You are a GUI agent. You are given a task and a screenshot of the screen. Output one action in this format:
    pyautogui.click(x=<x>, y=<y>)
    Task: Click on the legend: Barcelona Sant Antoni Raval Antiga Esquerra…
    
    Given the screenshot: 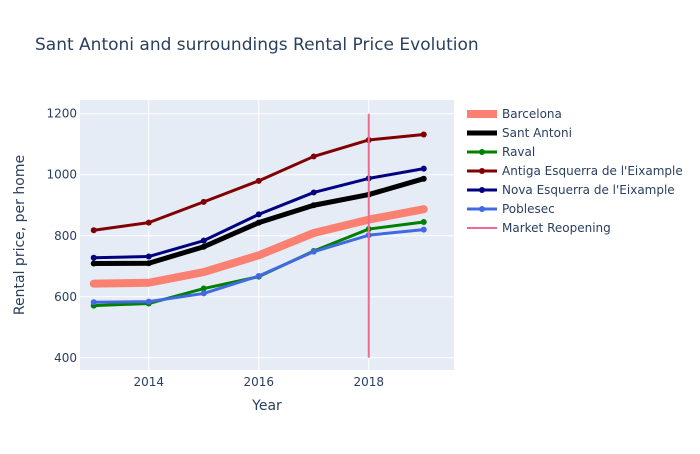 What is the action you would take?
    pyautogui.click(x=575, y=171)
    